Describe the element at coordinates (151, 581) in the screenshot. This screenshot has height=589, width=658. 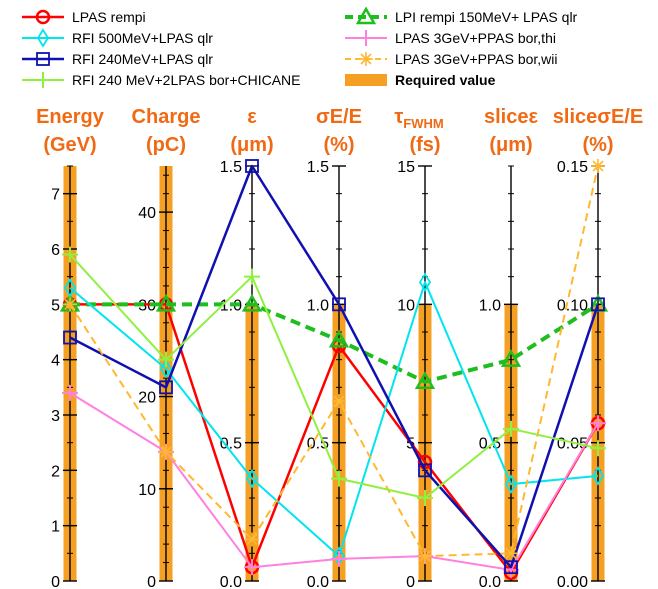
I see `tick-label-charge: 0` at that location.